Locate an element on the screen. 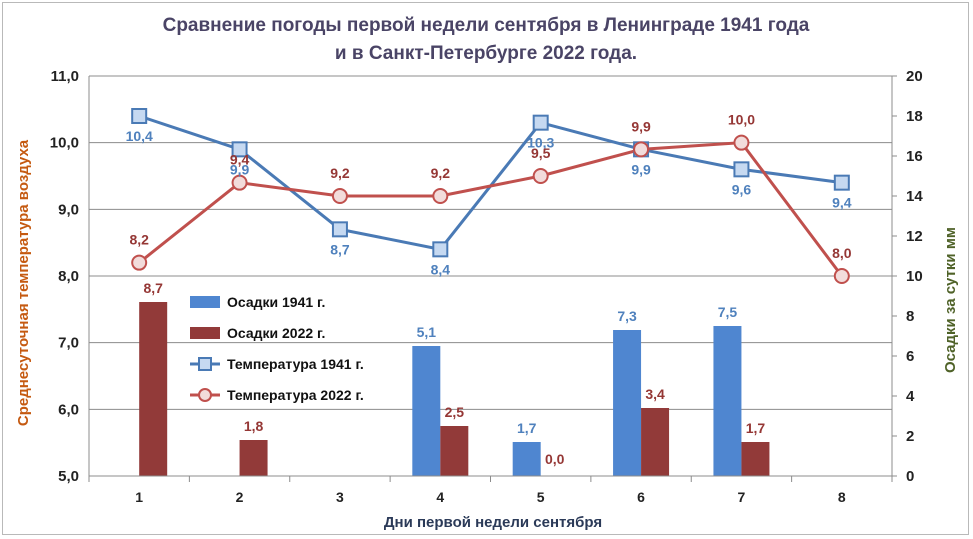 The height and width of the screenshot is (539, 973). line-data-label: 9,6 is located at coordinates (742, 189).